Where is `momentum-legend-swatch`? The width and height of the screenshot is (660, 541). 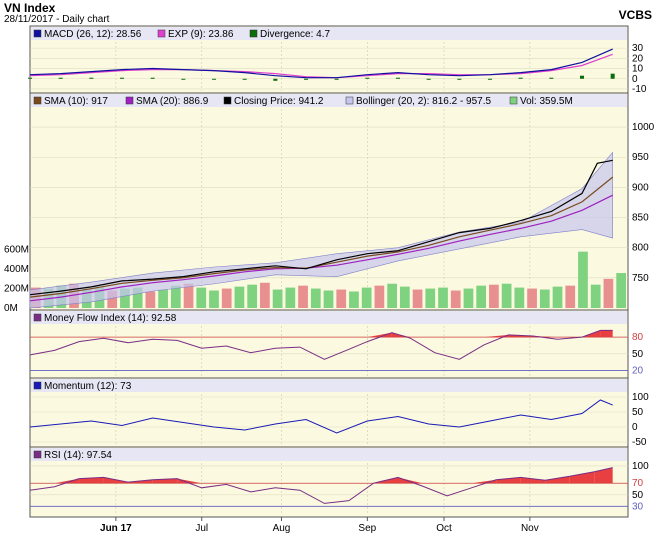 momentum-legend-swatch is located at coordinates (37, 385).